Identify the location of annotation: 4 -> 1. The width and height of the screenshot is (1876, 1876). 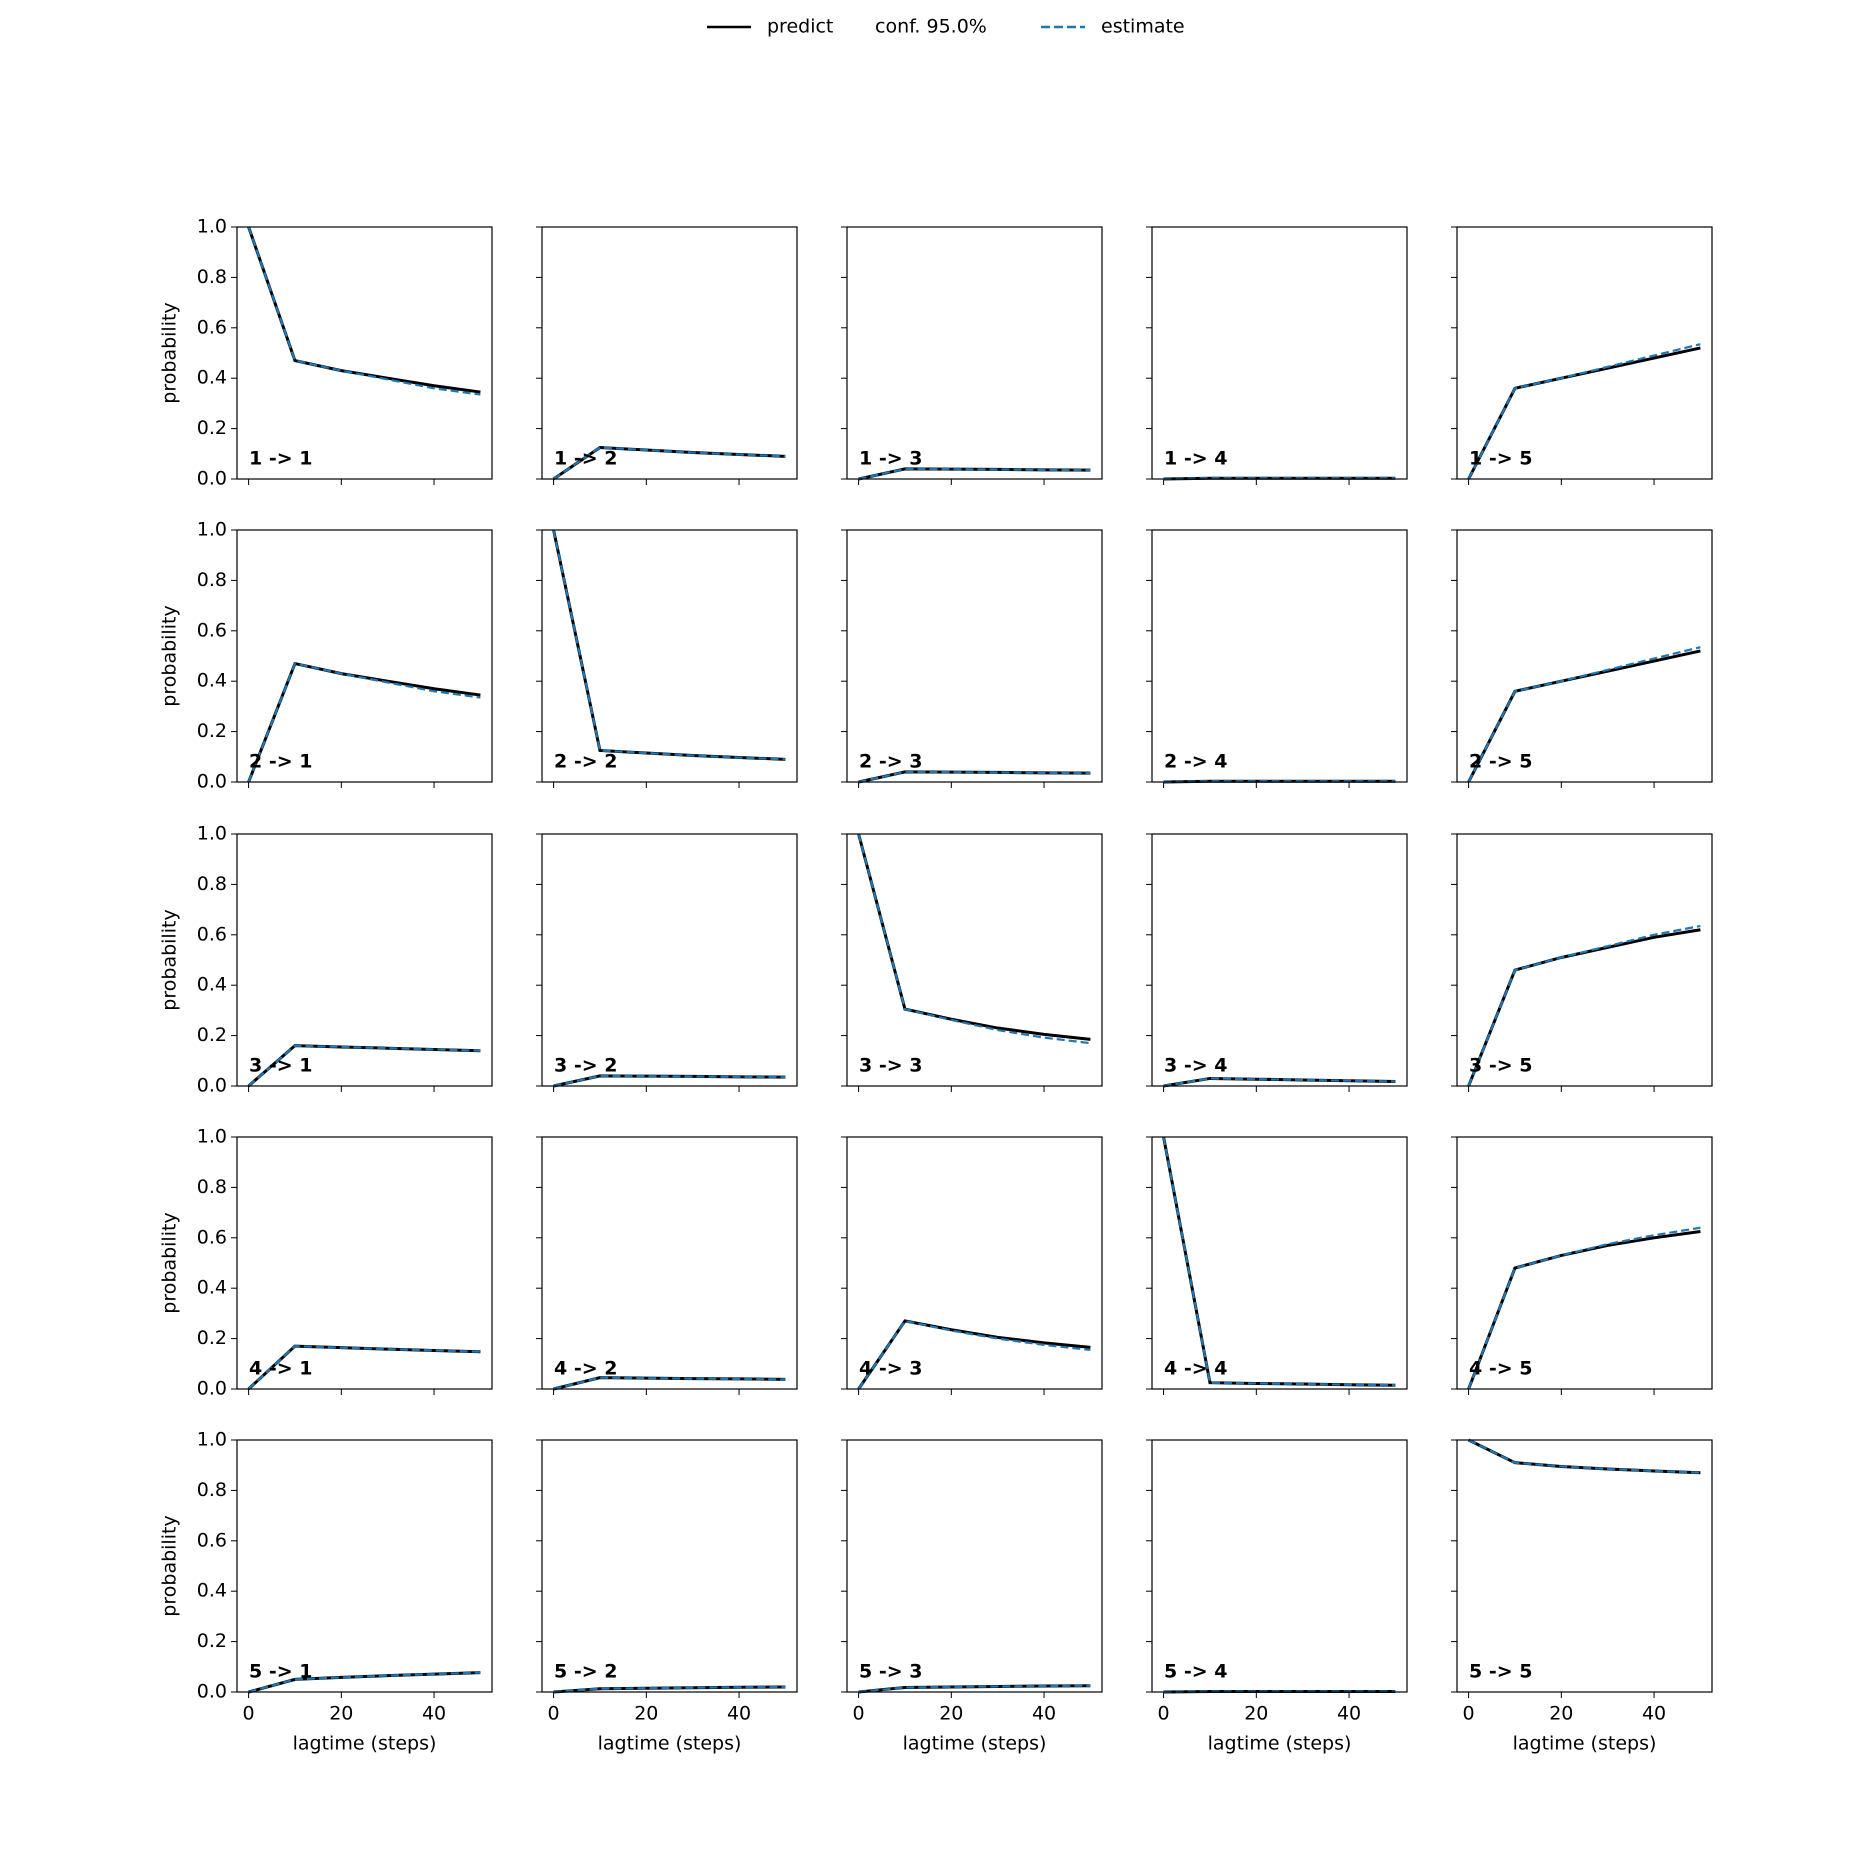
(280, 1369).